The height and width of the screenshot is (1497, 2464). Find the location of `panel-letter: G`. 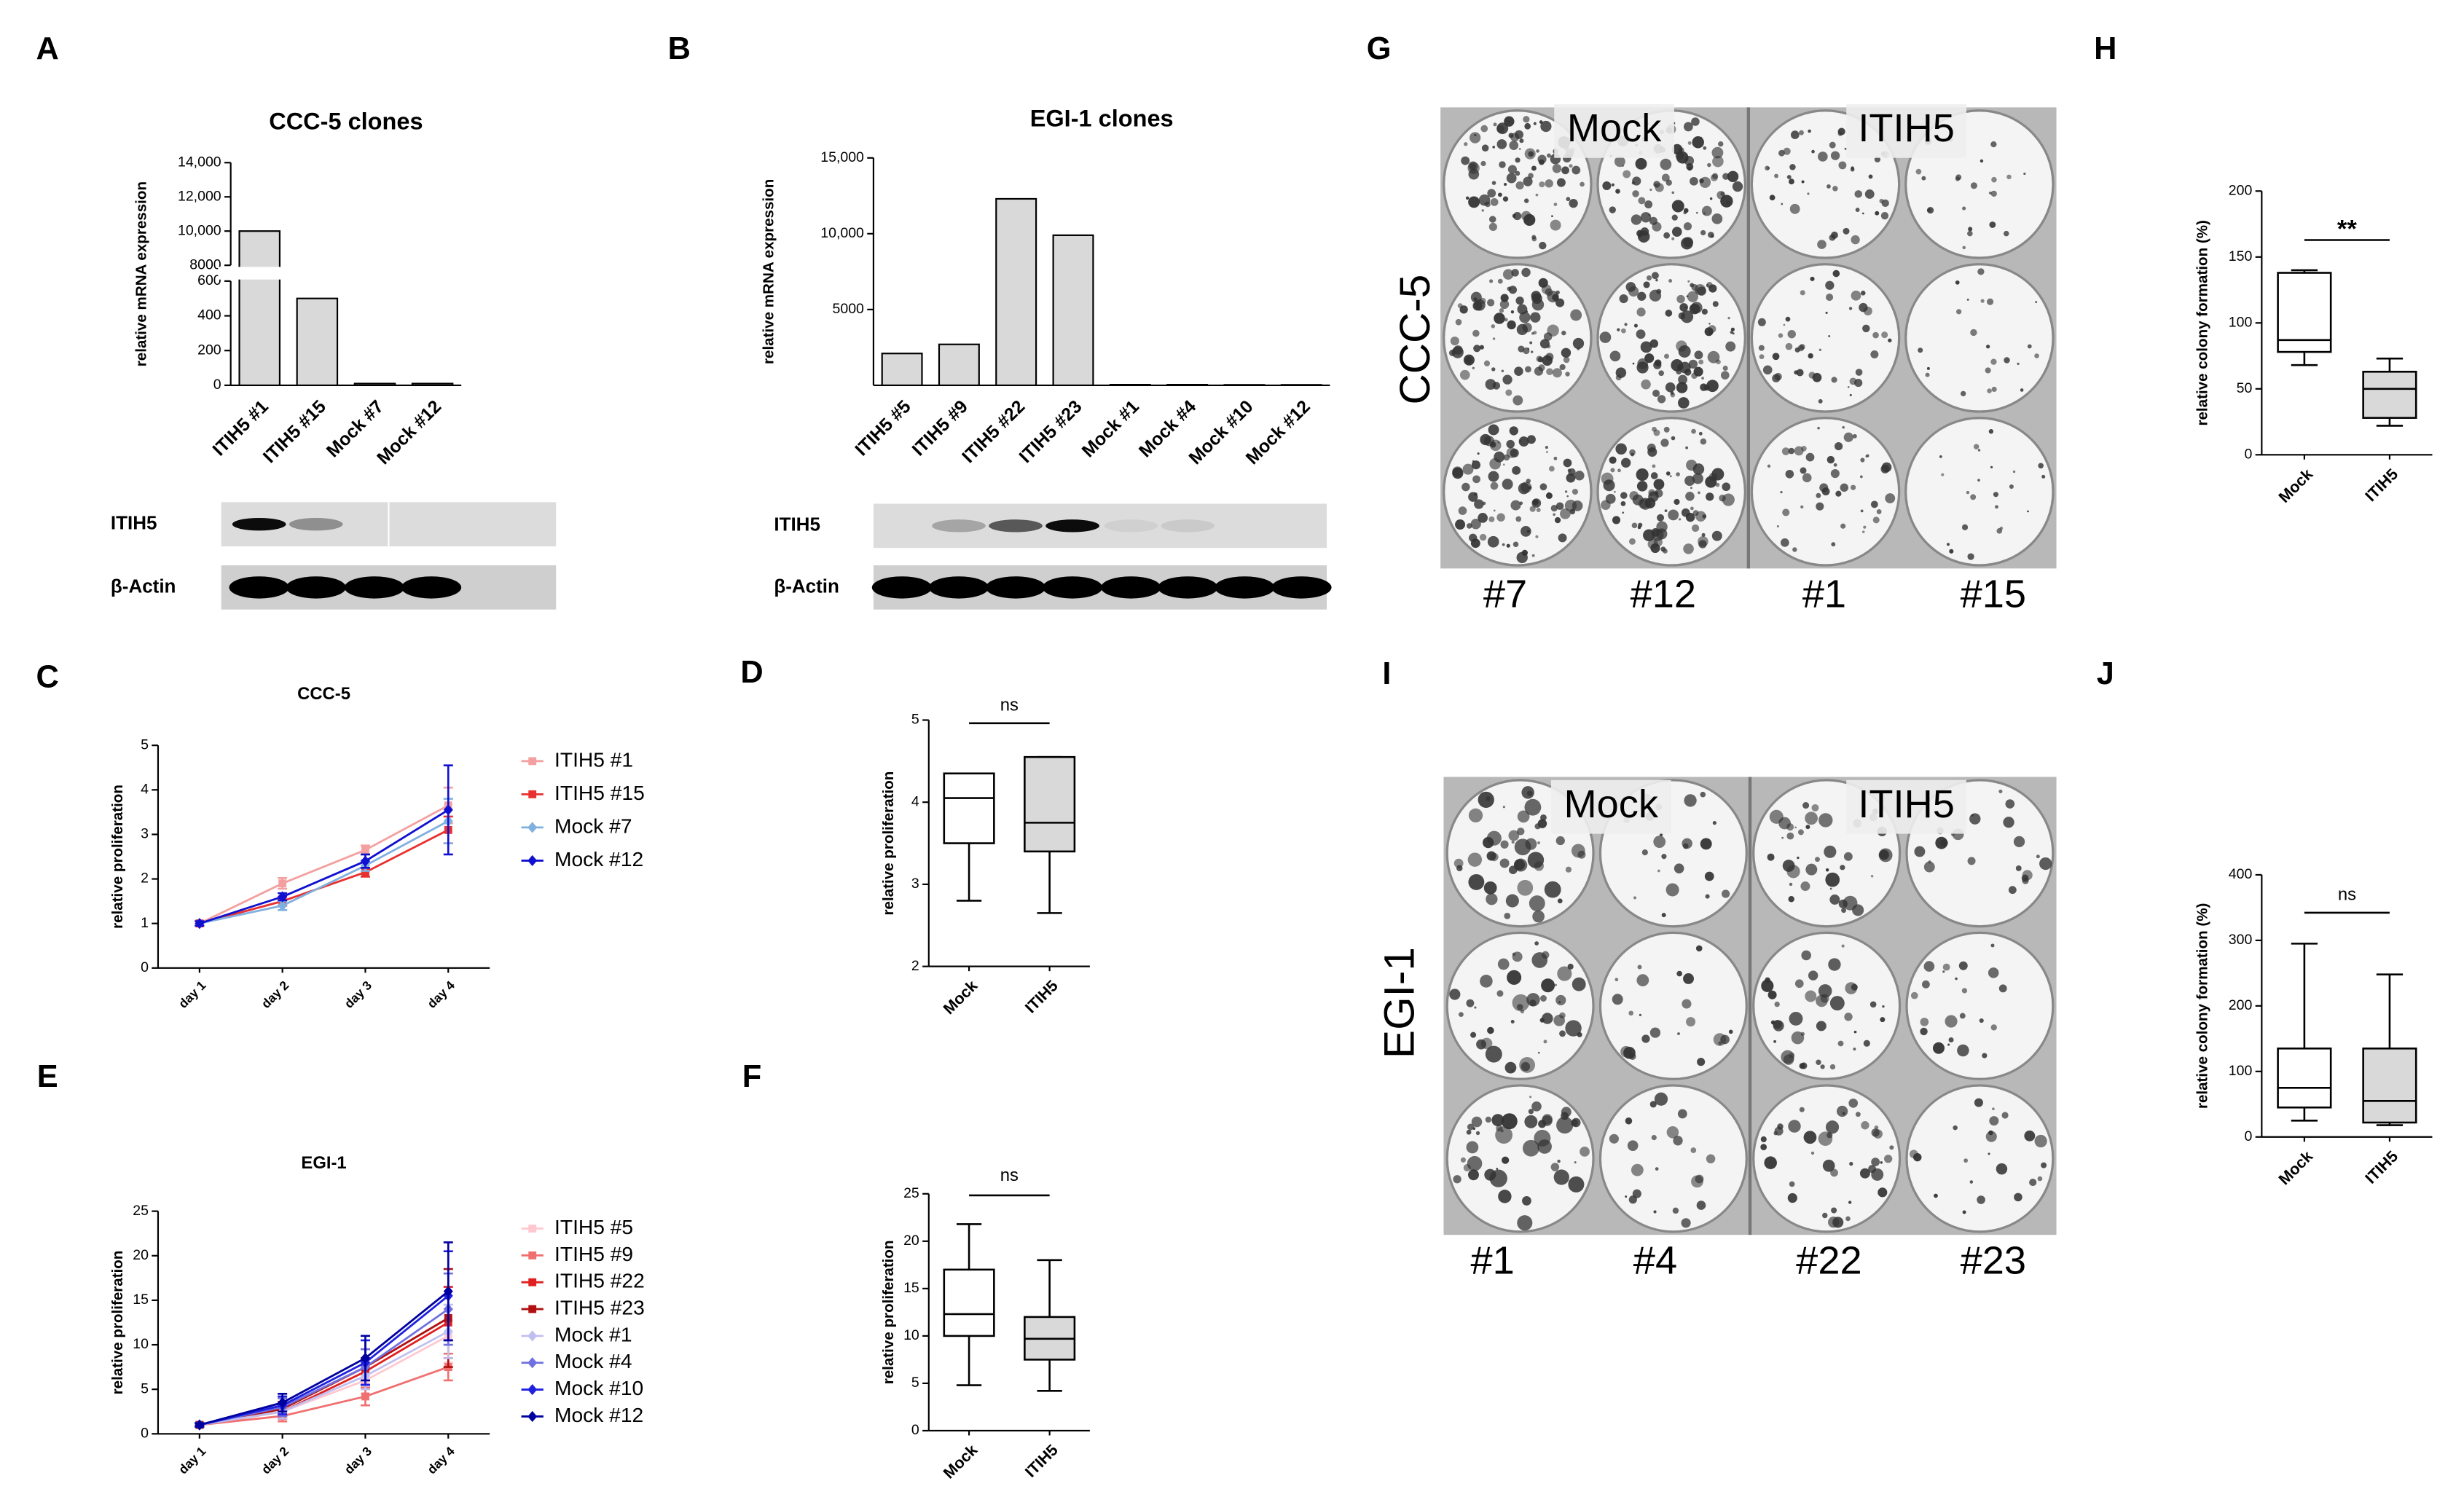

panel-letter: G is located at coordinates (1379, 48).